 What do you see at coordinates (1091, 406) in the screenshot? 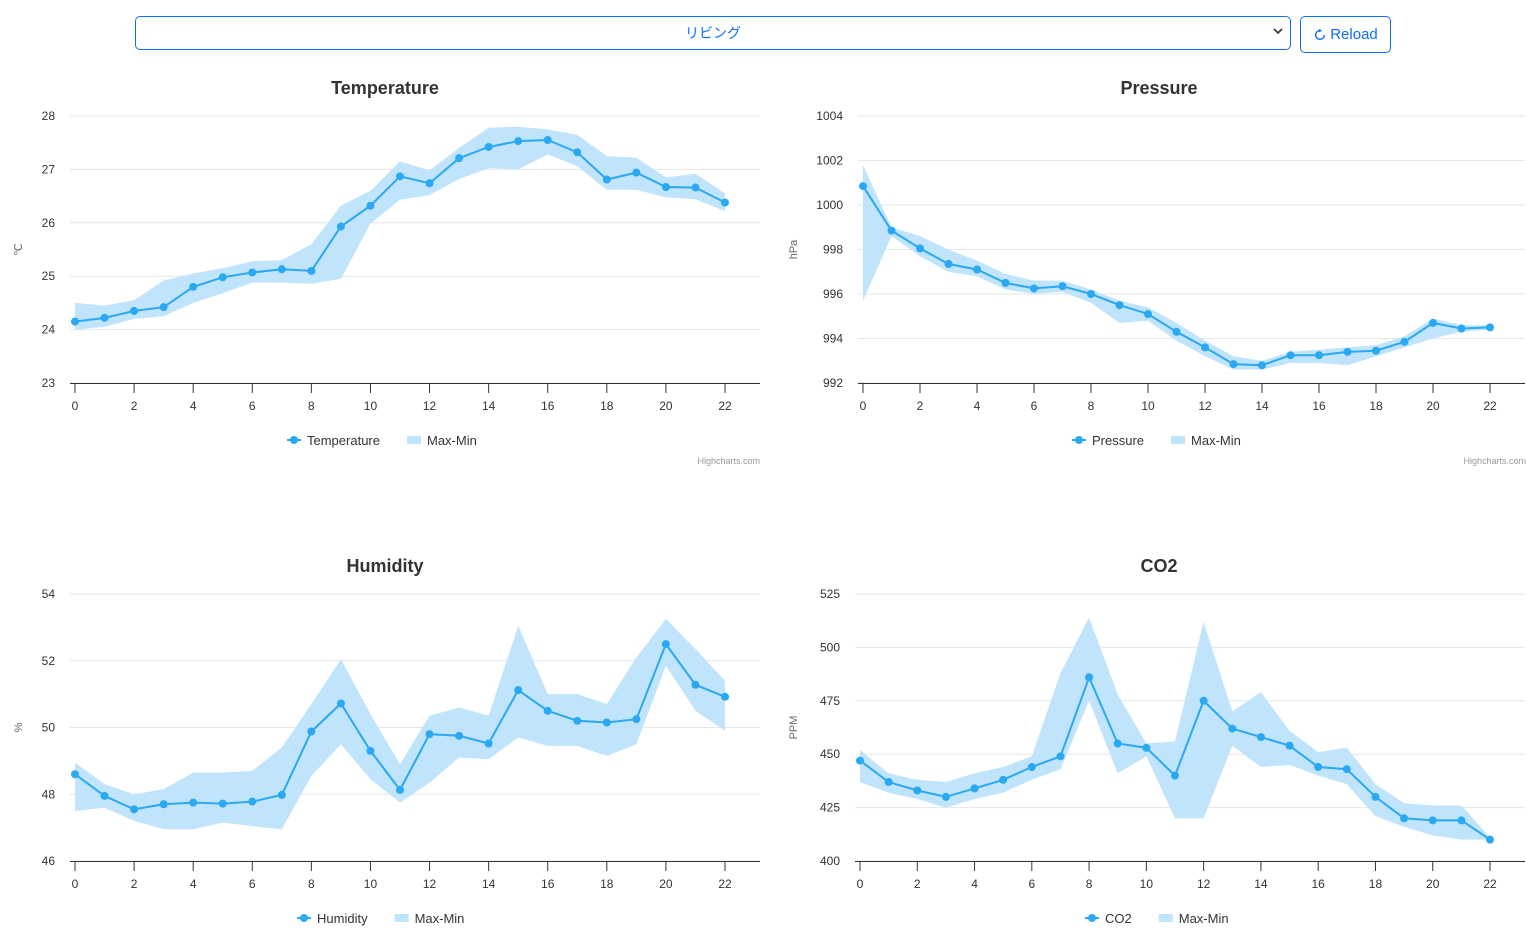
I see `x-tick-label: 8` at bounding box center [1091, 406].